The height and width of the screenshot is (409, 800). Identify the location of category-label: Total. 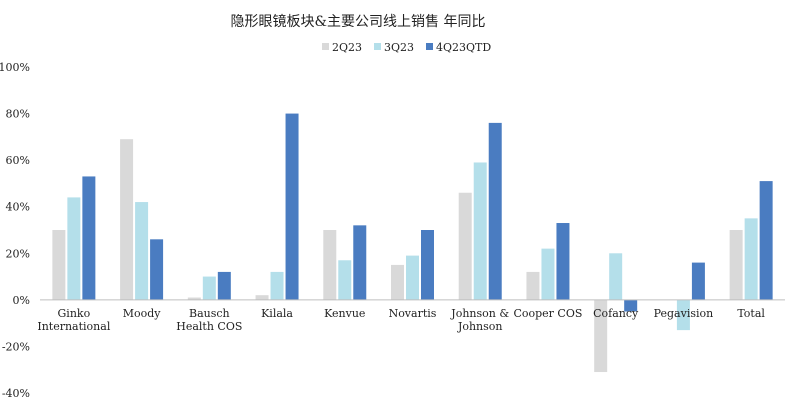
(751, 313).